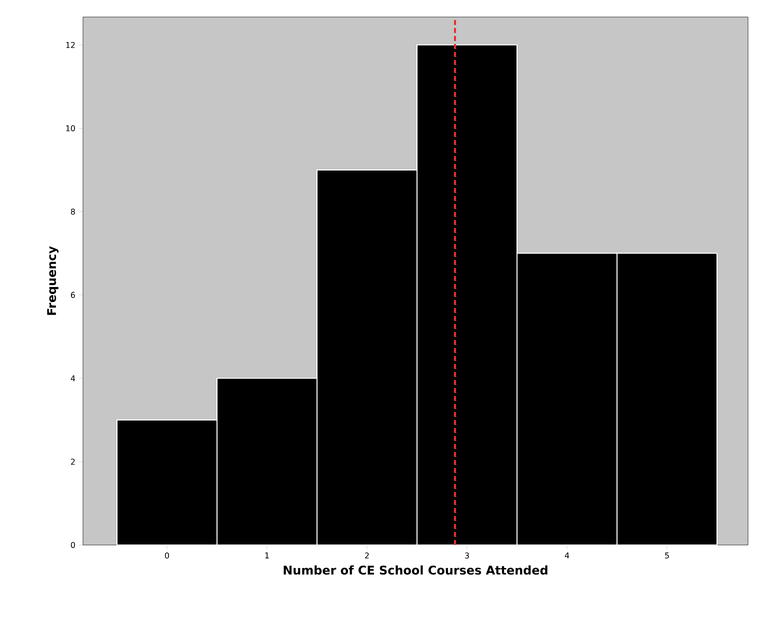 Image resolution: width=763 pixels, height=619 pixels. Describe the element at coordinates (52, 280) in the screenshot. I see `y-axis-title: Frequency` at that location.